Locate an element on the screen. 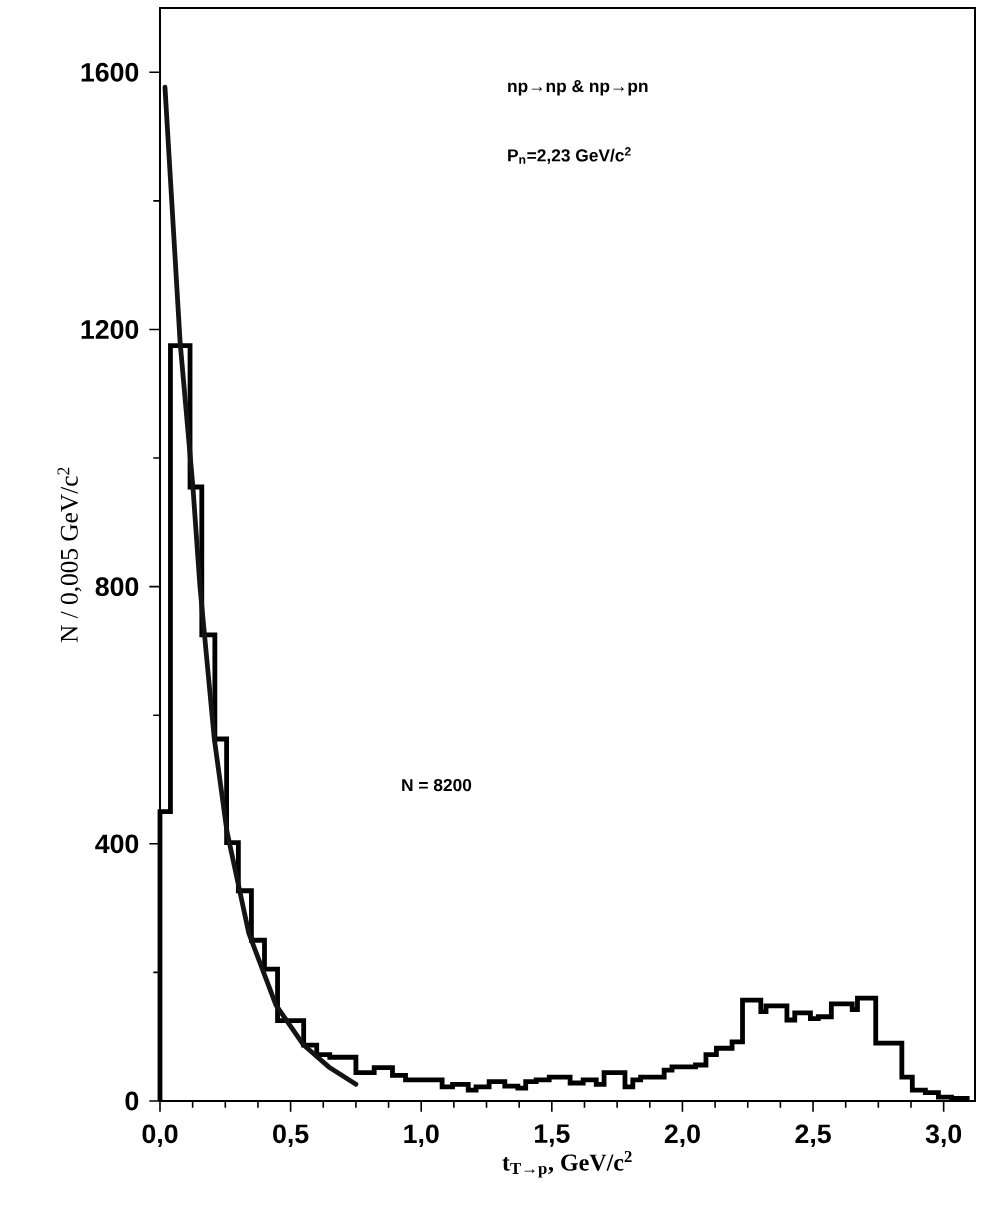  y-tick-label: 1600 is located at coordinates (110, 72).